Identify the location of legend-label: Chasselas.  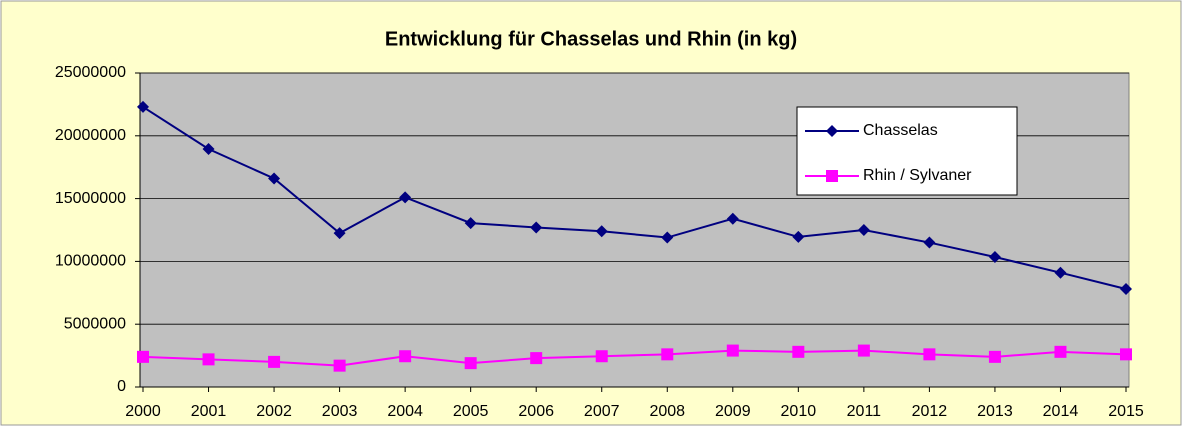
(900, 130).